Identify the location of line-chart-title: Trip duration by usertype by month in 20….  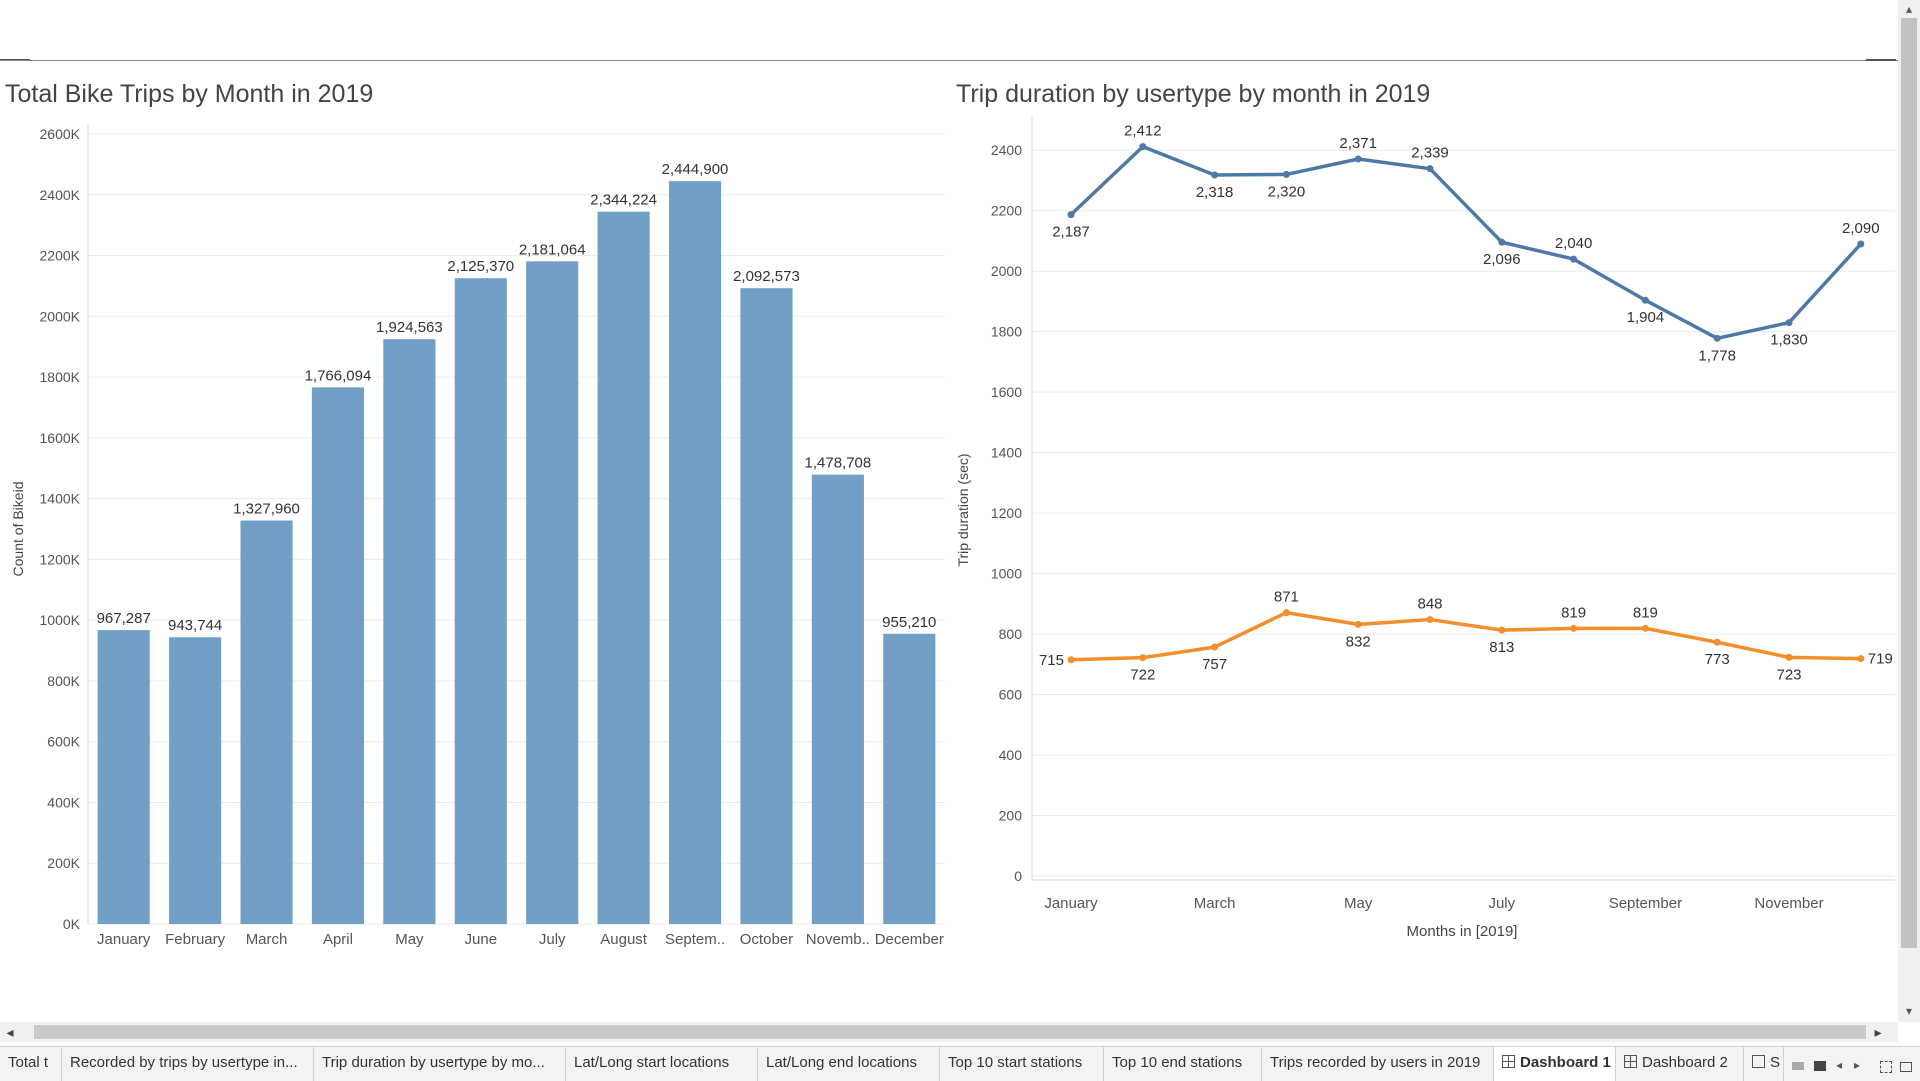
(1193, 94).